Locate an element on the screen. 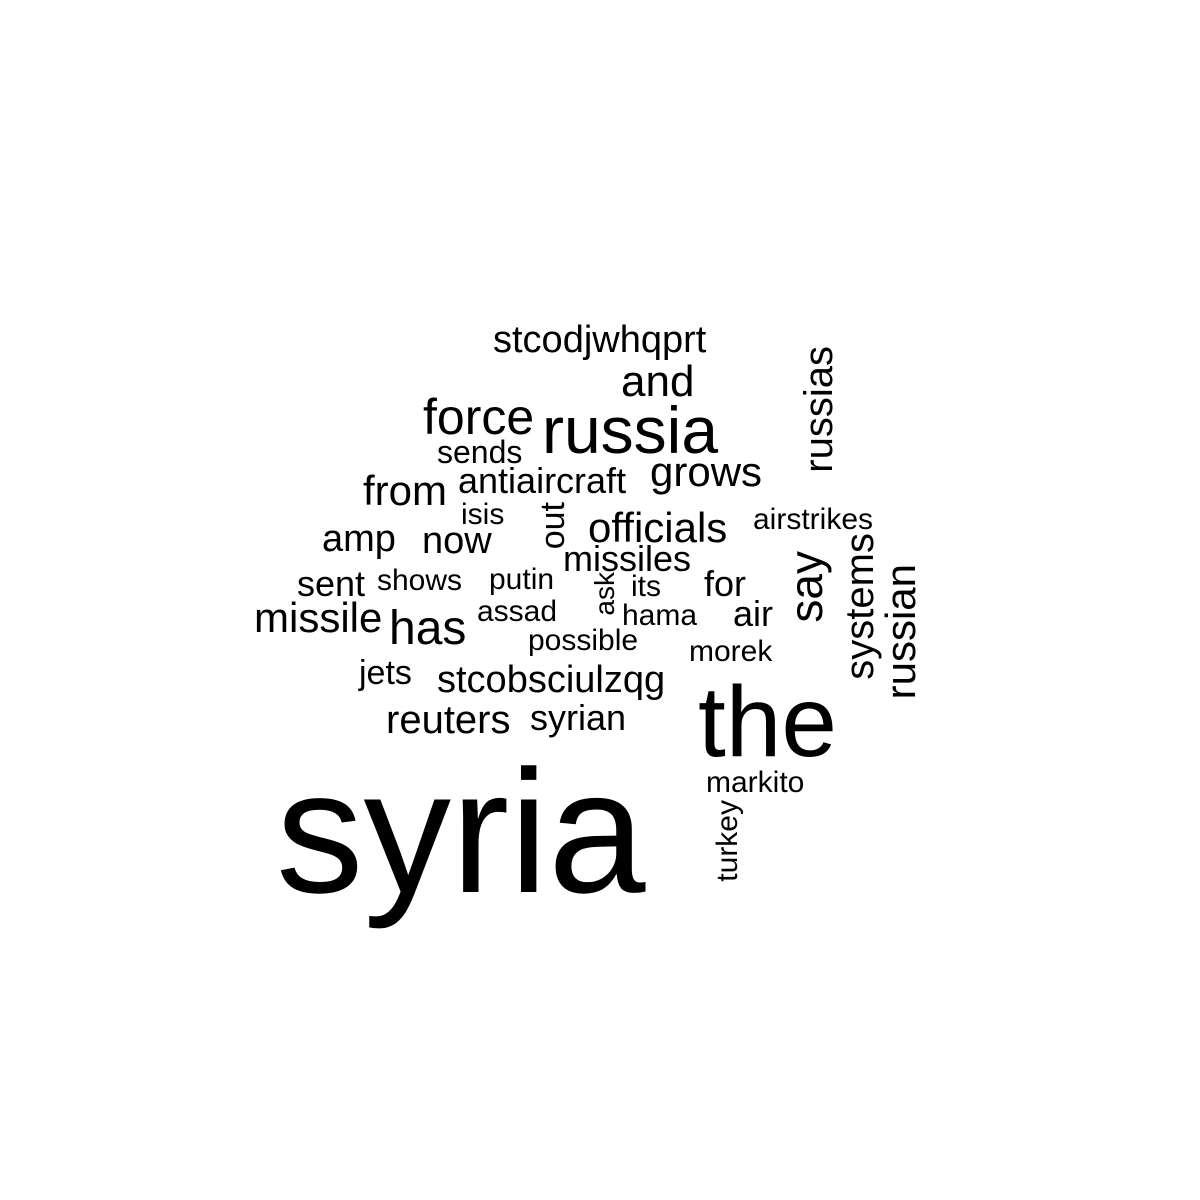 This screenshot has width=1200, height=1200. word-isis: isis is located at coordinates (483, 514).